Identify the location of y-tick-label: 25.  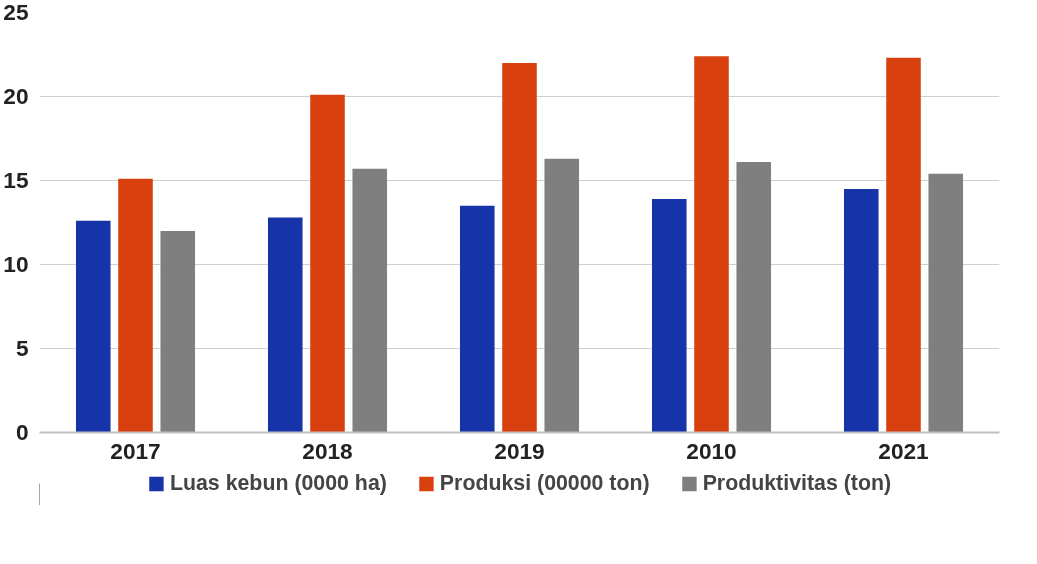
(16, 12).